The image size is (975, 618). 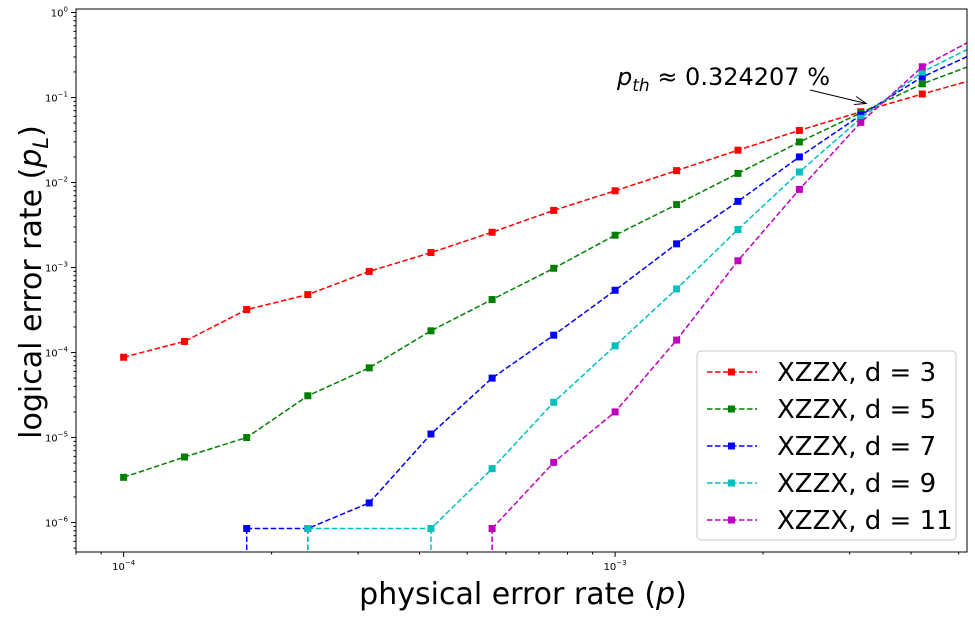 I want to click on legend-item: XZZX, d = 11, so click(x=830, y=521).